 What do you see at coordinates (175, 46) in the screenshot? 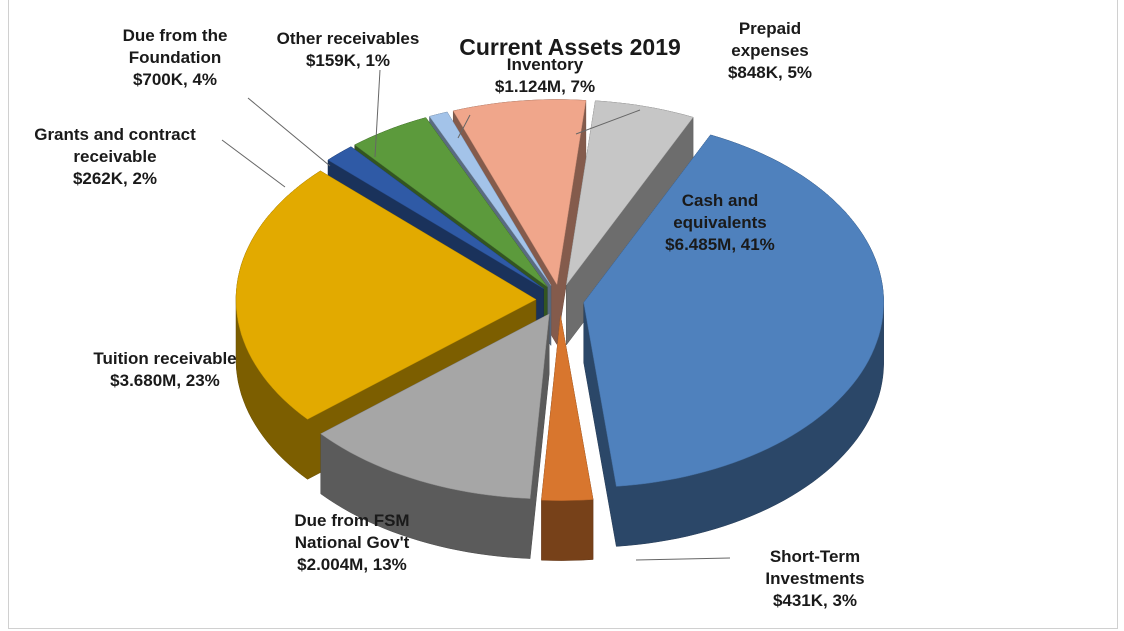
I see `category-label: Due from the Foundation` at bounding box center [175, 46].